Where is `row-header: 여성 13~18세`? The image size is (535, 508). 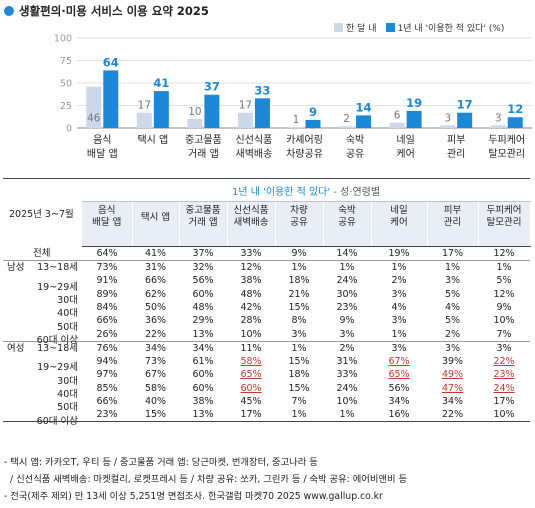 row-header: 여성 13~18세 is located at coordinates (42, 348).